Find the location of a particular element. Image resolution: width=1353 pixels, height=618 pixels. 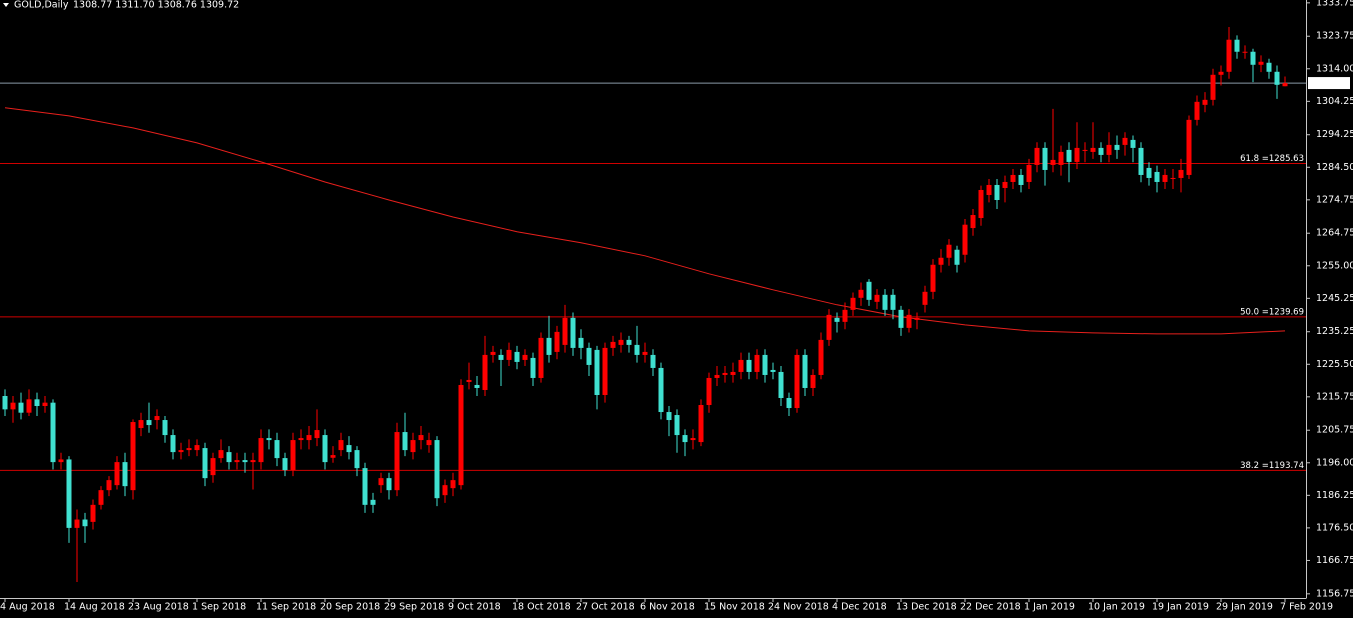

y-tick-label: 1274.75 is located at coordinates (1334, 199).